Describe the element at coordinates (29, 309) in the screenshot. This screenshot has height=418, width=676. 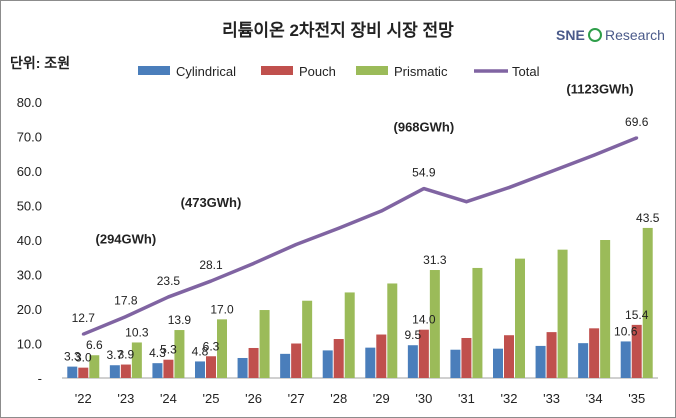
I see `y-tick-label: 20.0` at that location.